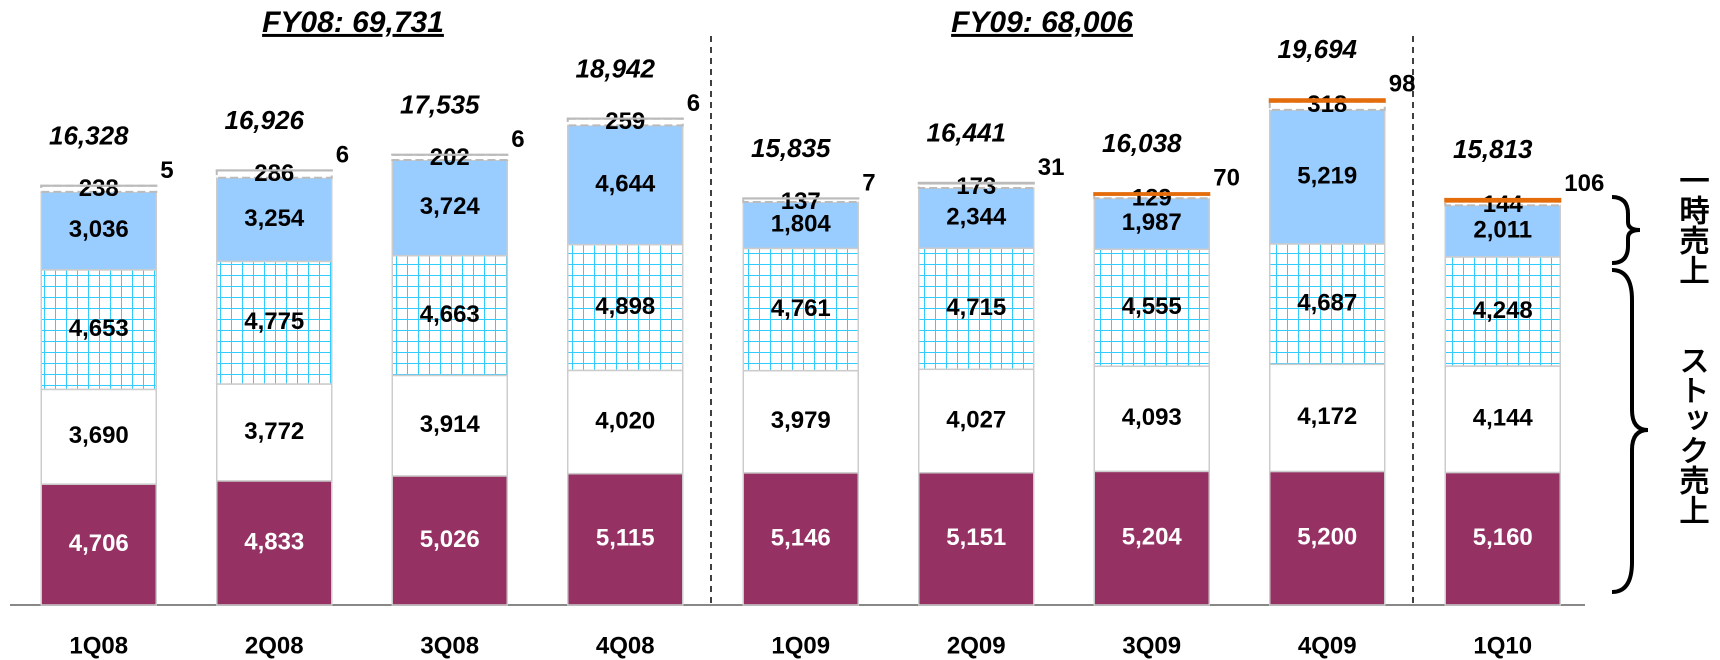  I want to click on value-label: 4,898, so click(625, 306).